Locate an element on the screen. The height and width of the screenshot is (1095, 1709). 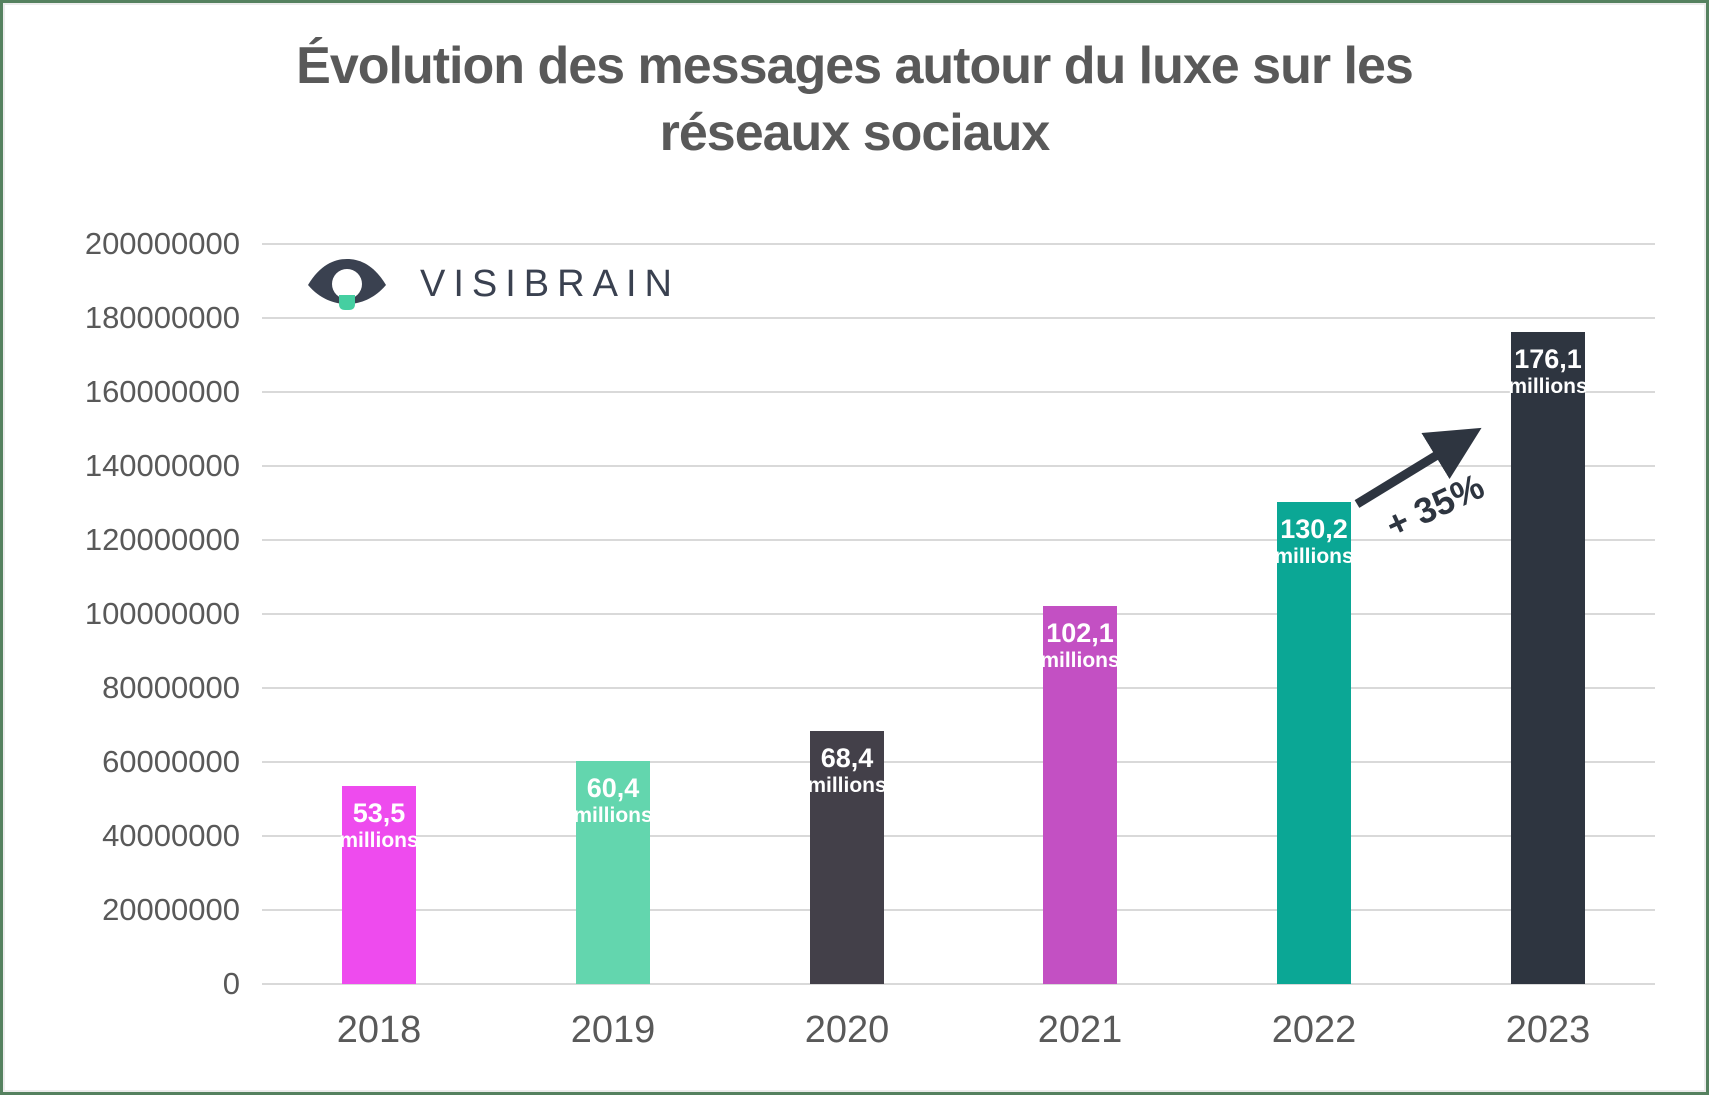
y-axis-label: 40000000 is located at coordinates (171, 835).